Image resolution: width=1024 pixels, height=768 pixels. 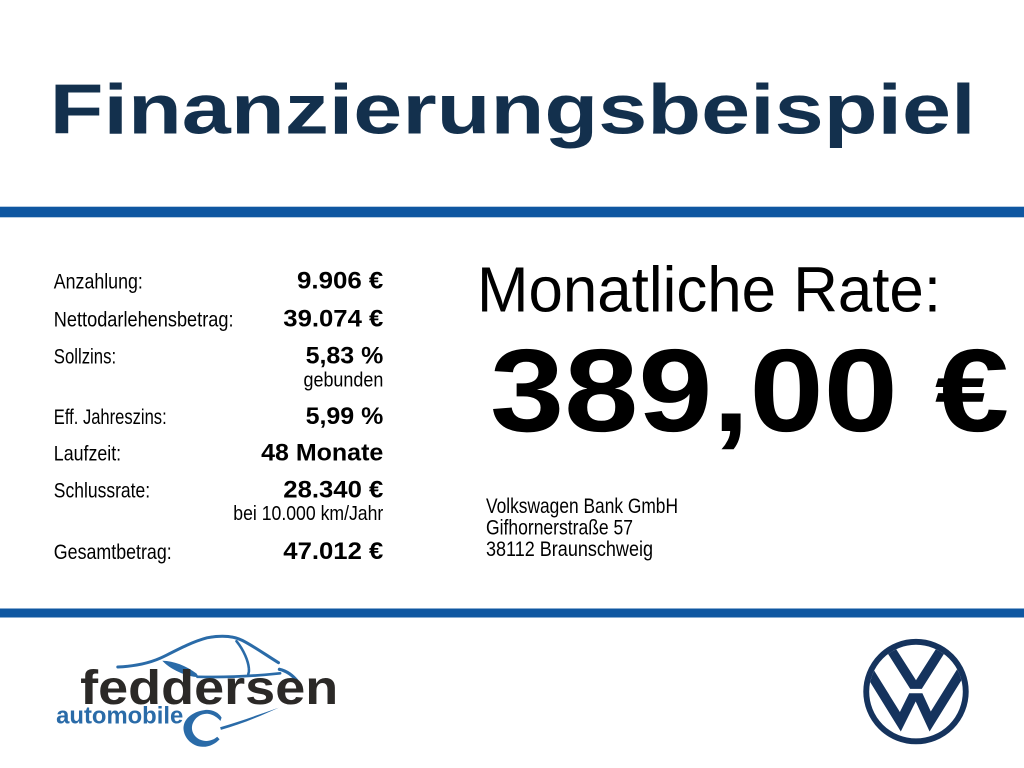 I want to click on svg-text: Gesamtbetrag:, so click(x=113, y=552).